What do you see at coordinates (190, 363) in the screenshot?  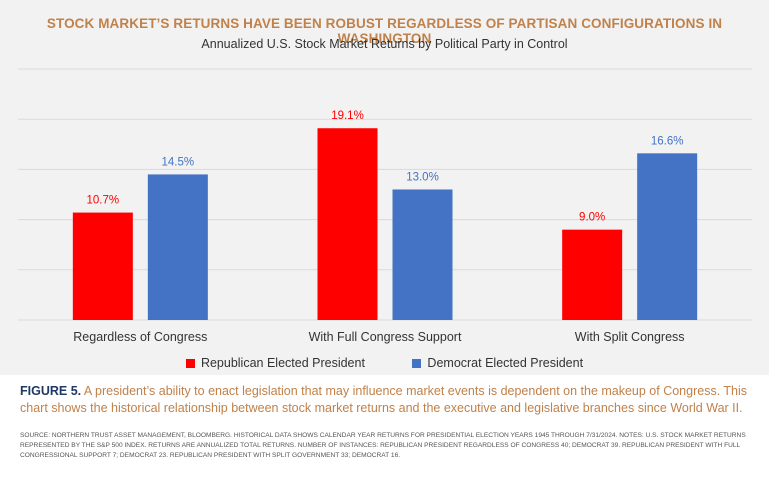 I see `legend-swatch-republican` at bounding box center [190, 363].